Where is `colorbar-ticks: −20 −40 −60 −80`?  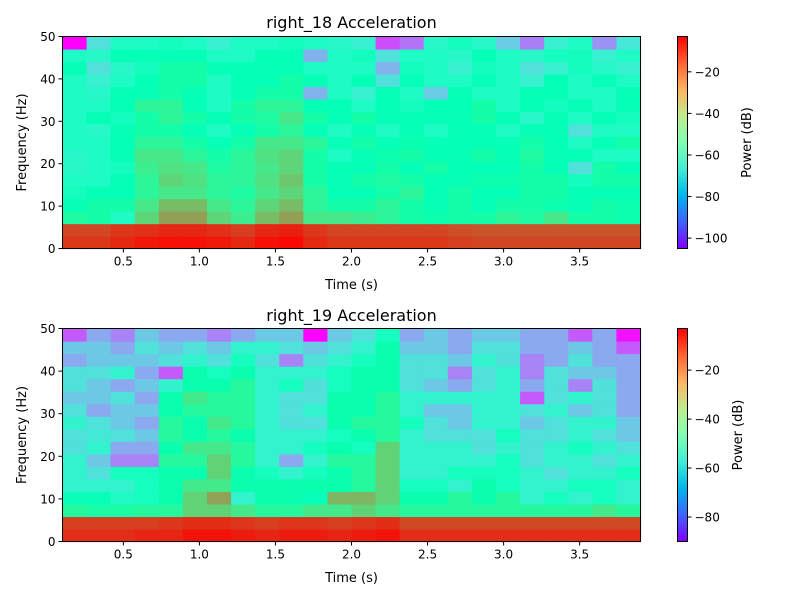 colorbar-ticks: −20 −40 −60 −80 is located at coordinates (703, 444).